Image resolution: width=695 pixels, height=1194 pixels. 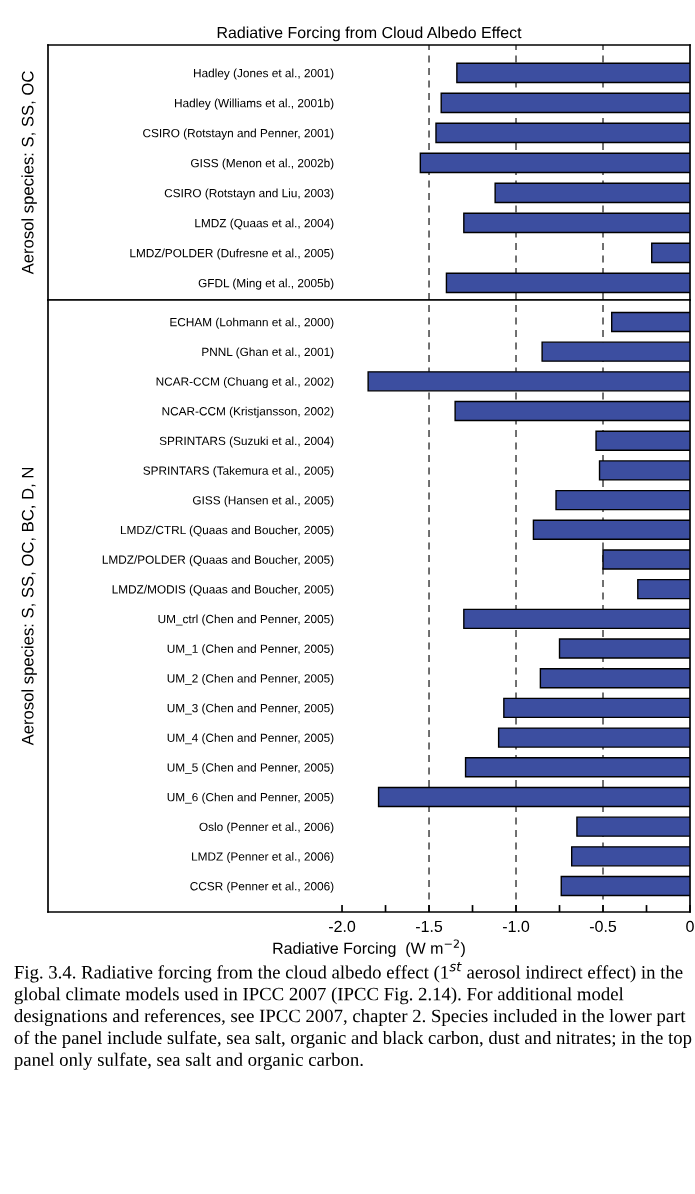 What do you see at coordinates (223, 590) in the screenshot?
I see `y-tick-label: LMDZ/MODIS (Quaas and Boucher, 2005)` at bounding box center [223, 590].